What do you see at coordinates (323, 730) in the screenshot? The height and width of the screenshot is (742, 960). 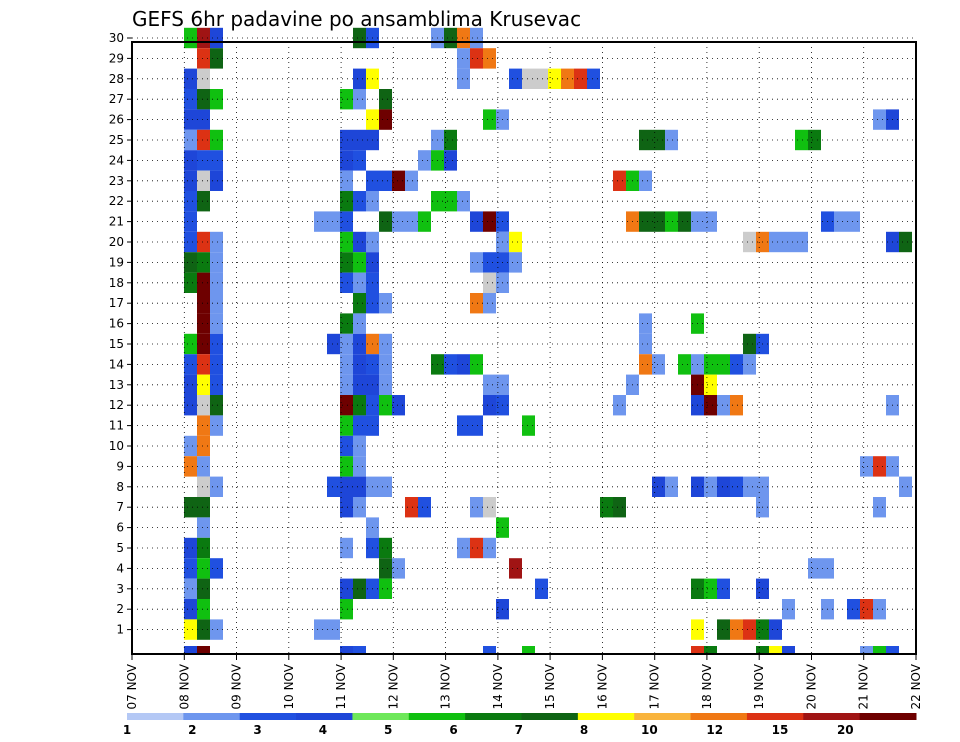 I see `colorbar-label: 4` at bounding box center [323, 730].